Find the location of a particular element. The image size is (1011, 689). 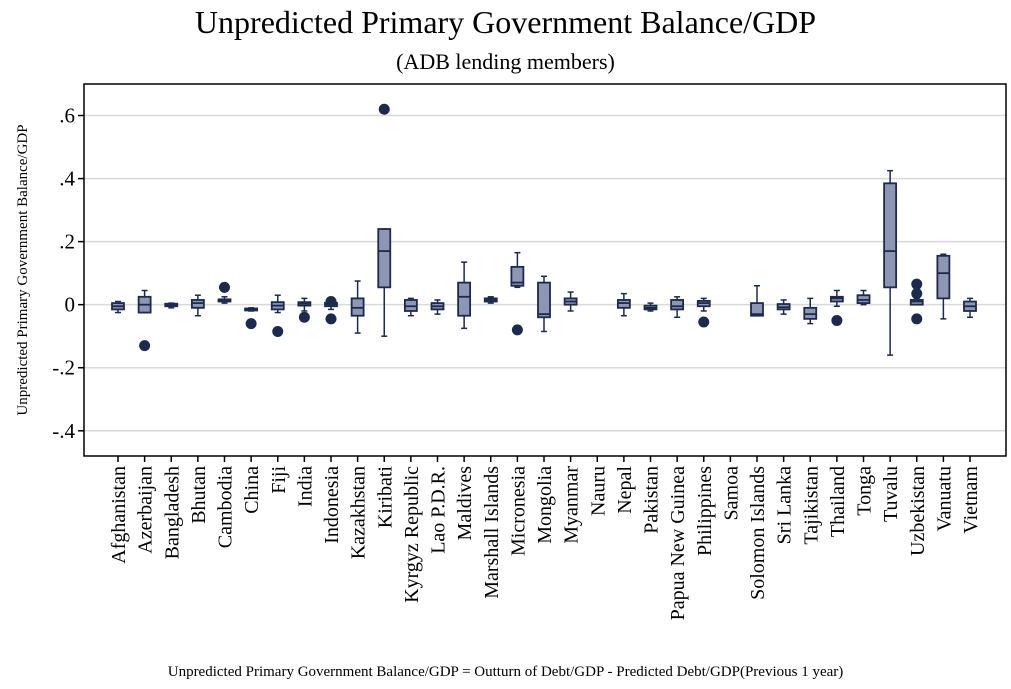

x-tick-label: Pakistan is located at coordinates (652, 500).